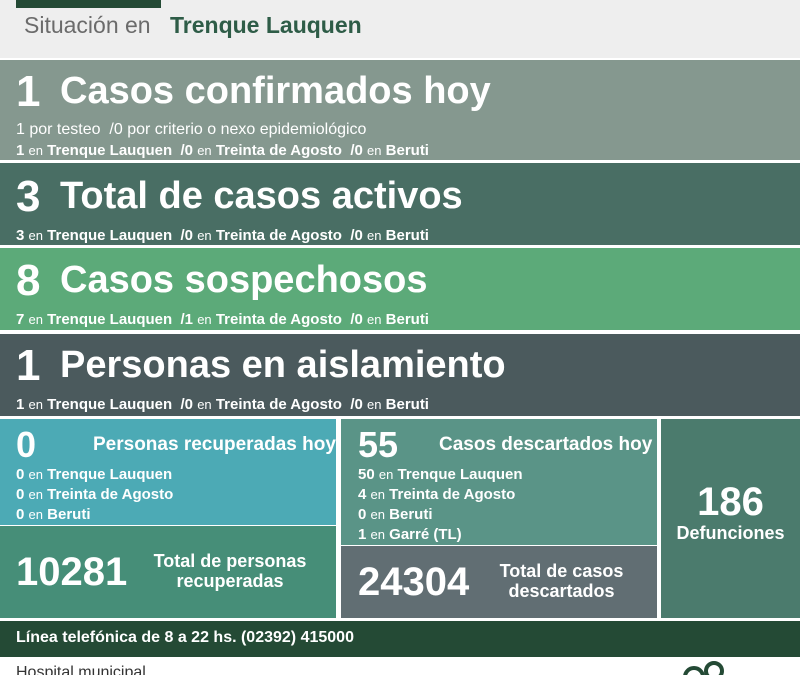 This screenshot has height=675, width=800. What do you see at coordinates (87, 25) in the screenshot?
I see `header-prefix: Situación en` at bounding box center [87, 25].